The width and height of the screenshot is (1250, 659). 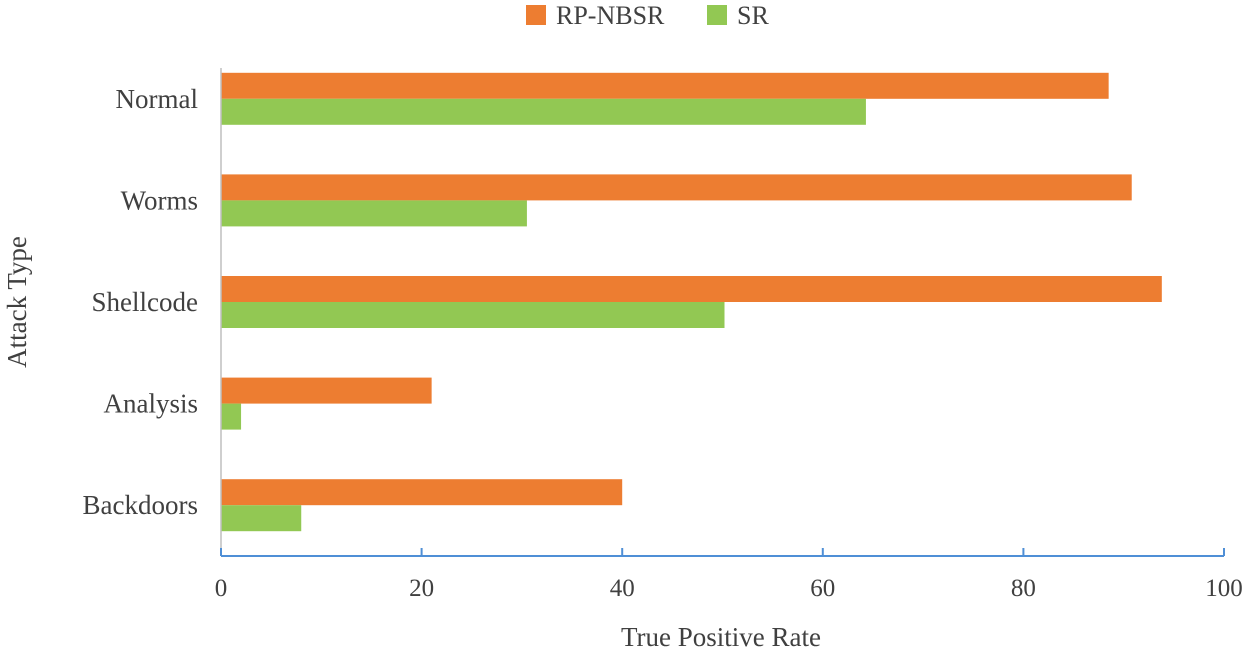 What do you see at coordinates (374, 213) in the screenshot?
I see `bar-sr-worms` at bounding box center [374, 213].